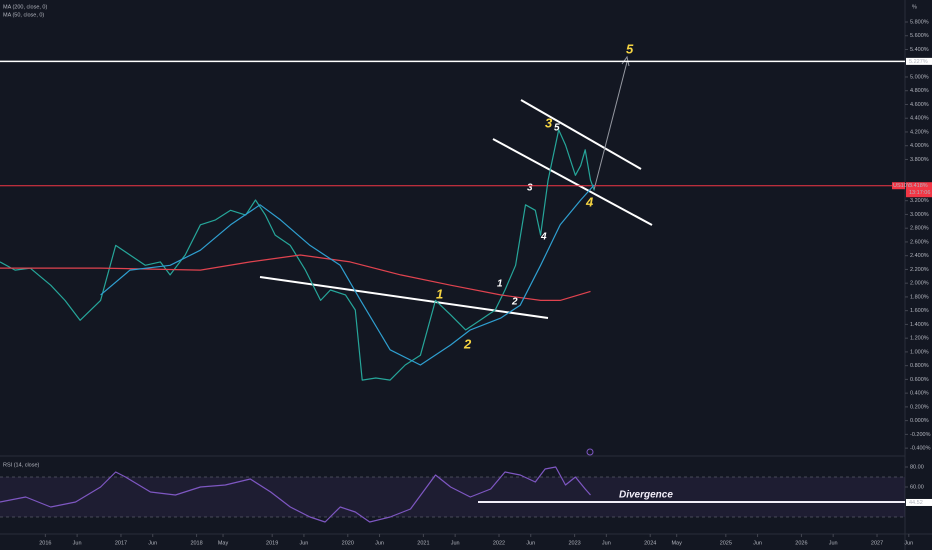 The image size is (932, 550). Describe the element at coordinates (23, 15) in the screenshot. I see `indicator-label: MA (50, close, 0)` at that location.